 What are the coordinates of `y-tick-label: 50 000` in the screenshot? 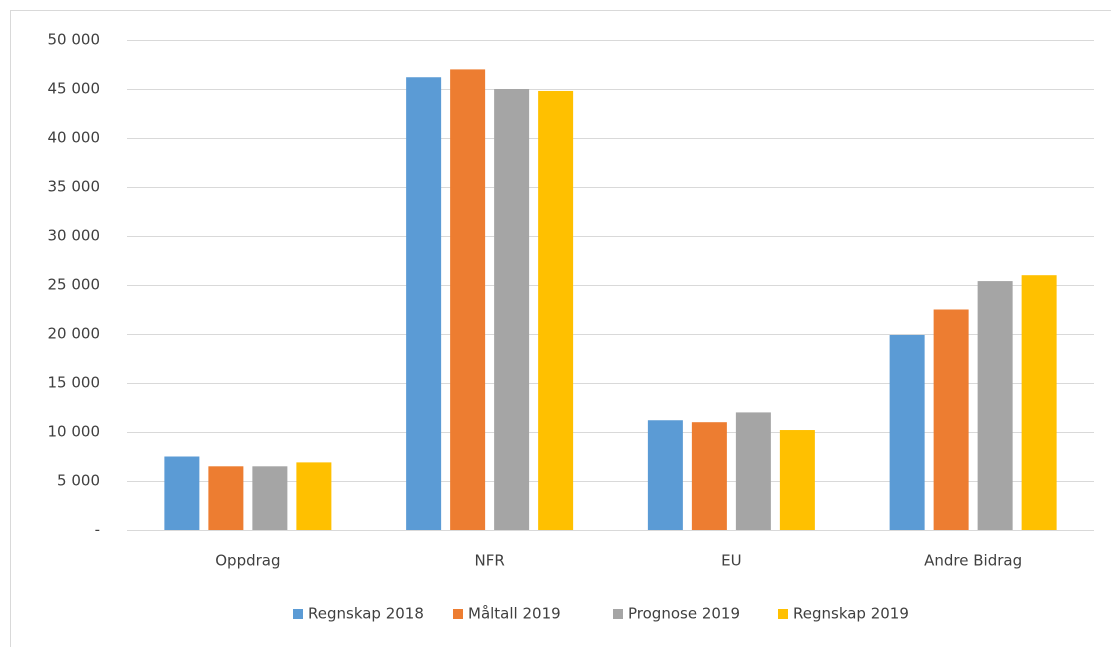 It's located at (74, 40).